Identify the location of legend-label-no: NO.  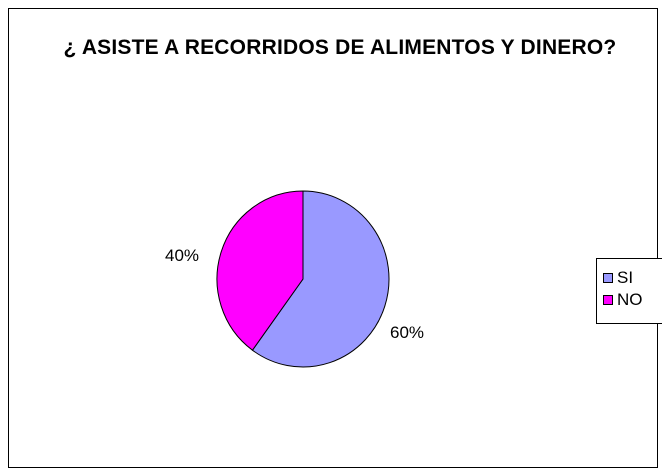
(630, 299).